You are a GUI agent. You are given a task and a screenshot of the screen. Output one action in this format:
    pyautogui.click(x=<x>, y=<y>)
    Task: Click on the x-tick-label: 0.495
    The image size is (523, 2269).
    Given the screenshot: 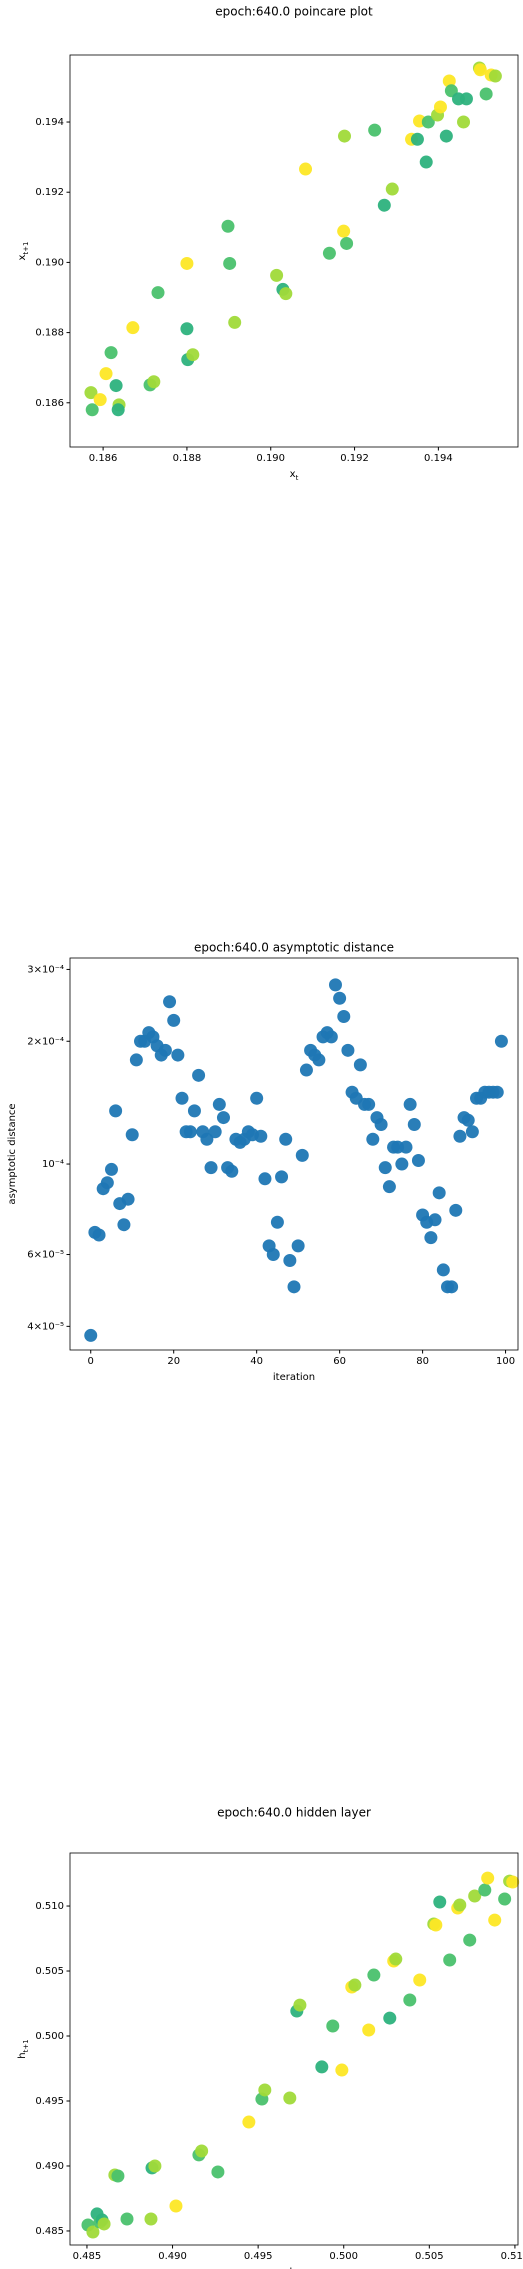 What is the action you would take?
    pyautogui.click(x=258, y=2256)
    